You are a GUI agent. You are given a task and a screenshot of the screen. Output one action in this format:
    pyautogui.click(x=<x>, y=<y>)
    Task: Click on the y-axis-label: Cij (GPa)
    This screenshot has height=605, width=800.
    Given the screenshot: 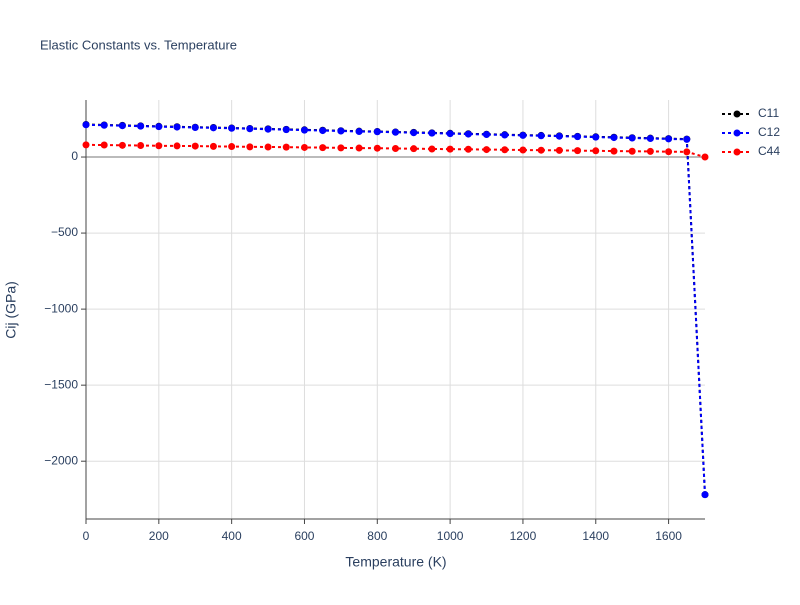 What is the action you would take?
    pyautogui.click(x=11, y=310)
    